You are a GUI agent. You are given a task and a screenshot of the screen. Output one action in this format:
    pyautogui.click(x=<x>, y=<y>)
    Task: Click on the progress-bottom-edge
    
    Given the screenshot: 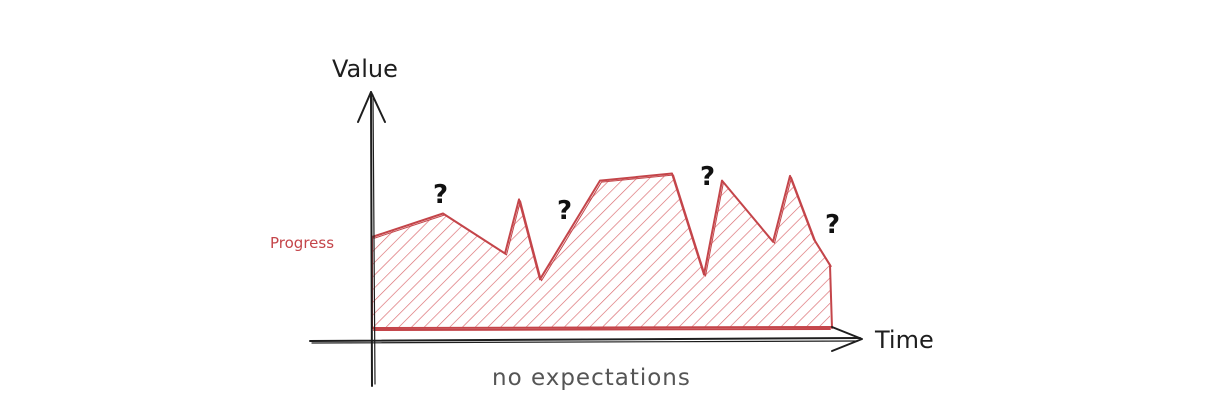 What is the action you would take?
    pyautogui.click(x=602, y=327)
    